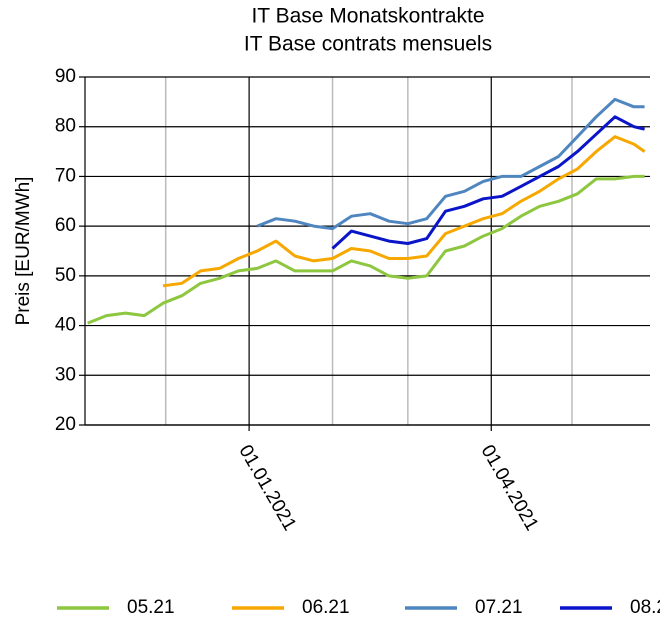 This screenshot has height=622, width=660. I want to click on y-tick-label: 80, so click(65, 126).